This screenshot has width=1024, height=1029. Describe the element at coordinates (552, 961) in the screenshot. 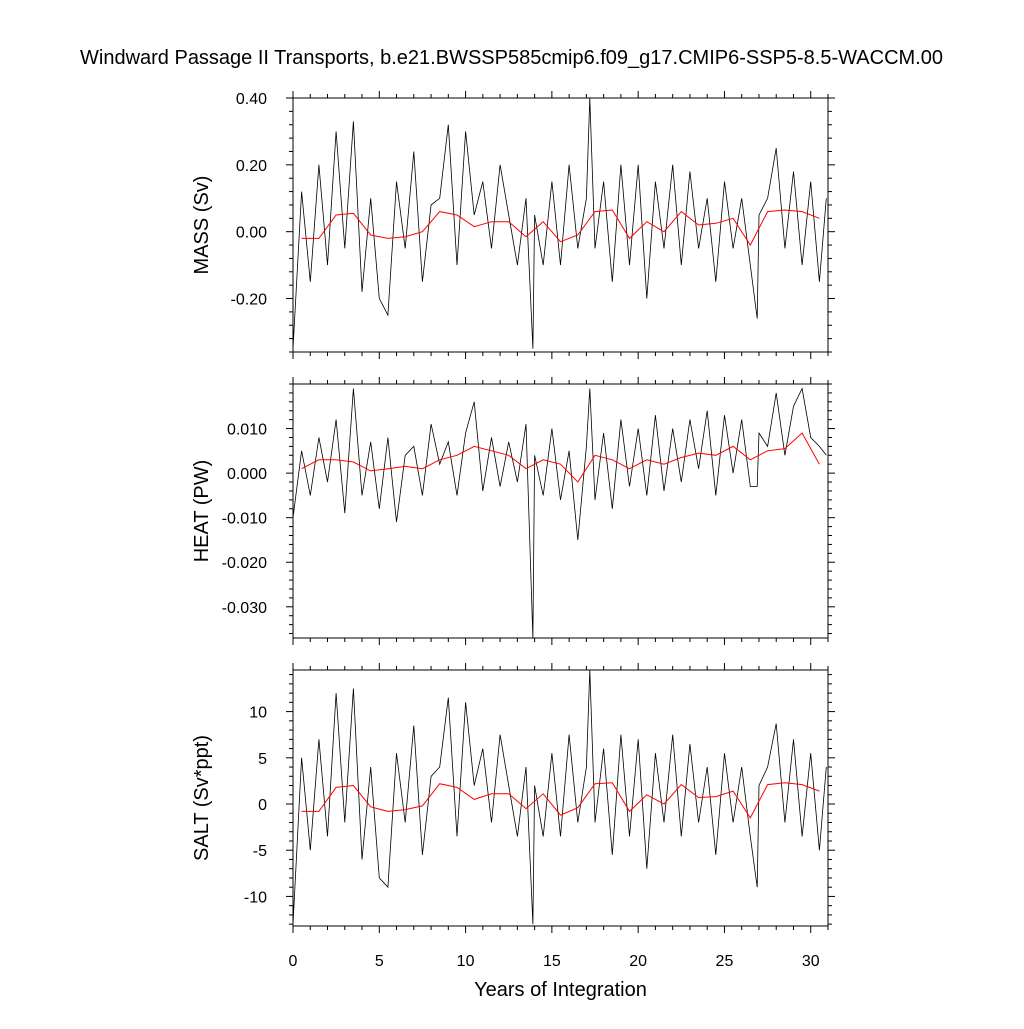

I see `x-tick-label: 15` at that location.